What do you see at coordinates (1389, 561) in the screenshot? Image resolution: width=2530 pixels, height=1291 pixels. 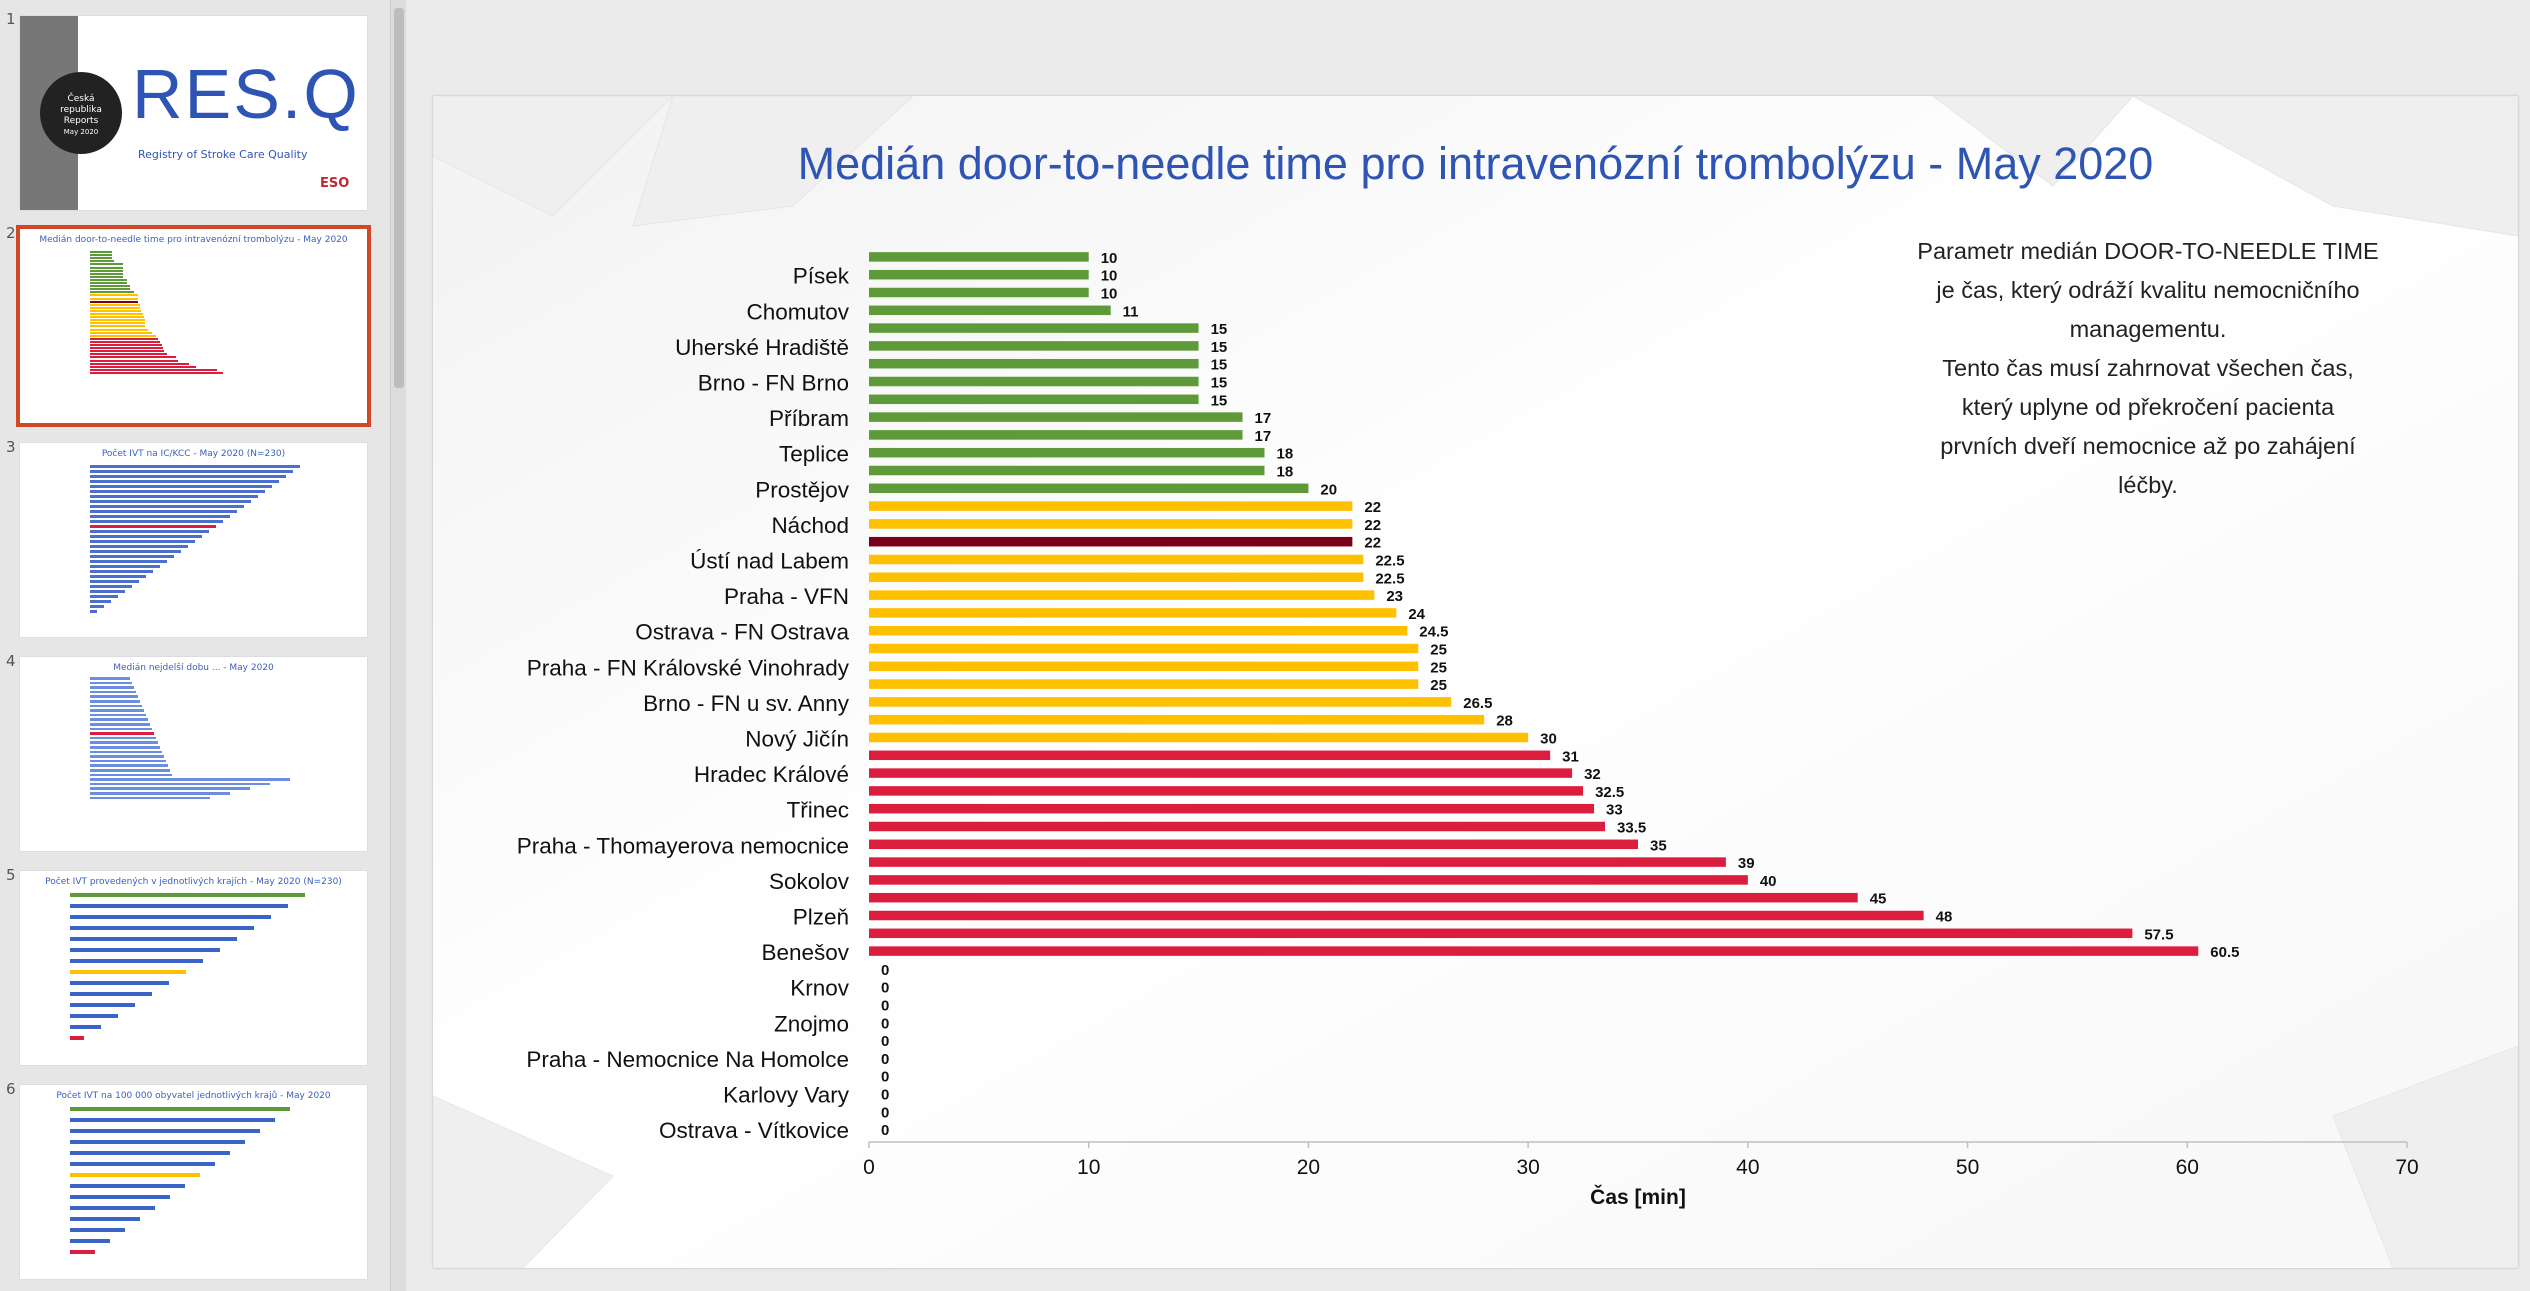 I see `value-label: 22.5` at bounding box center [1389, 561].